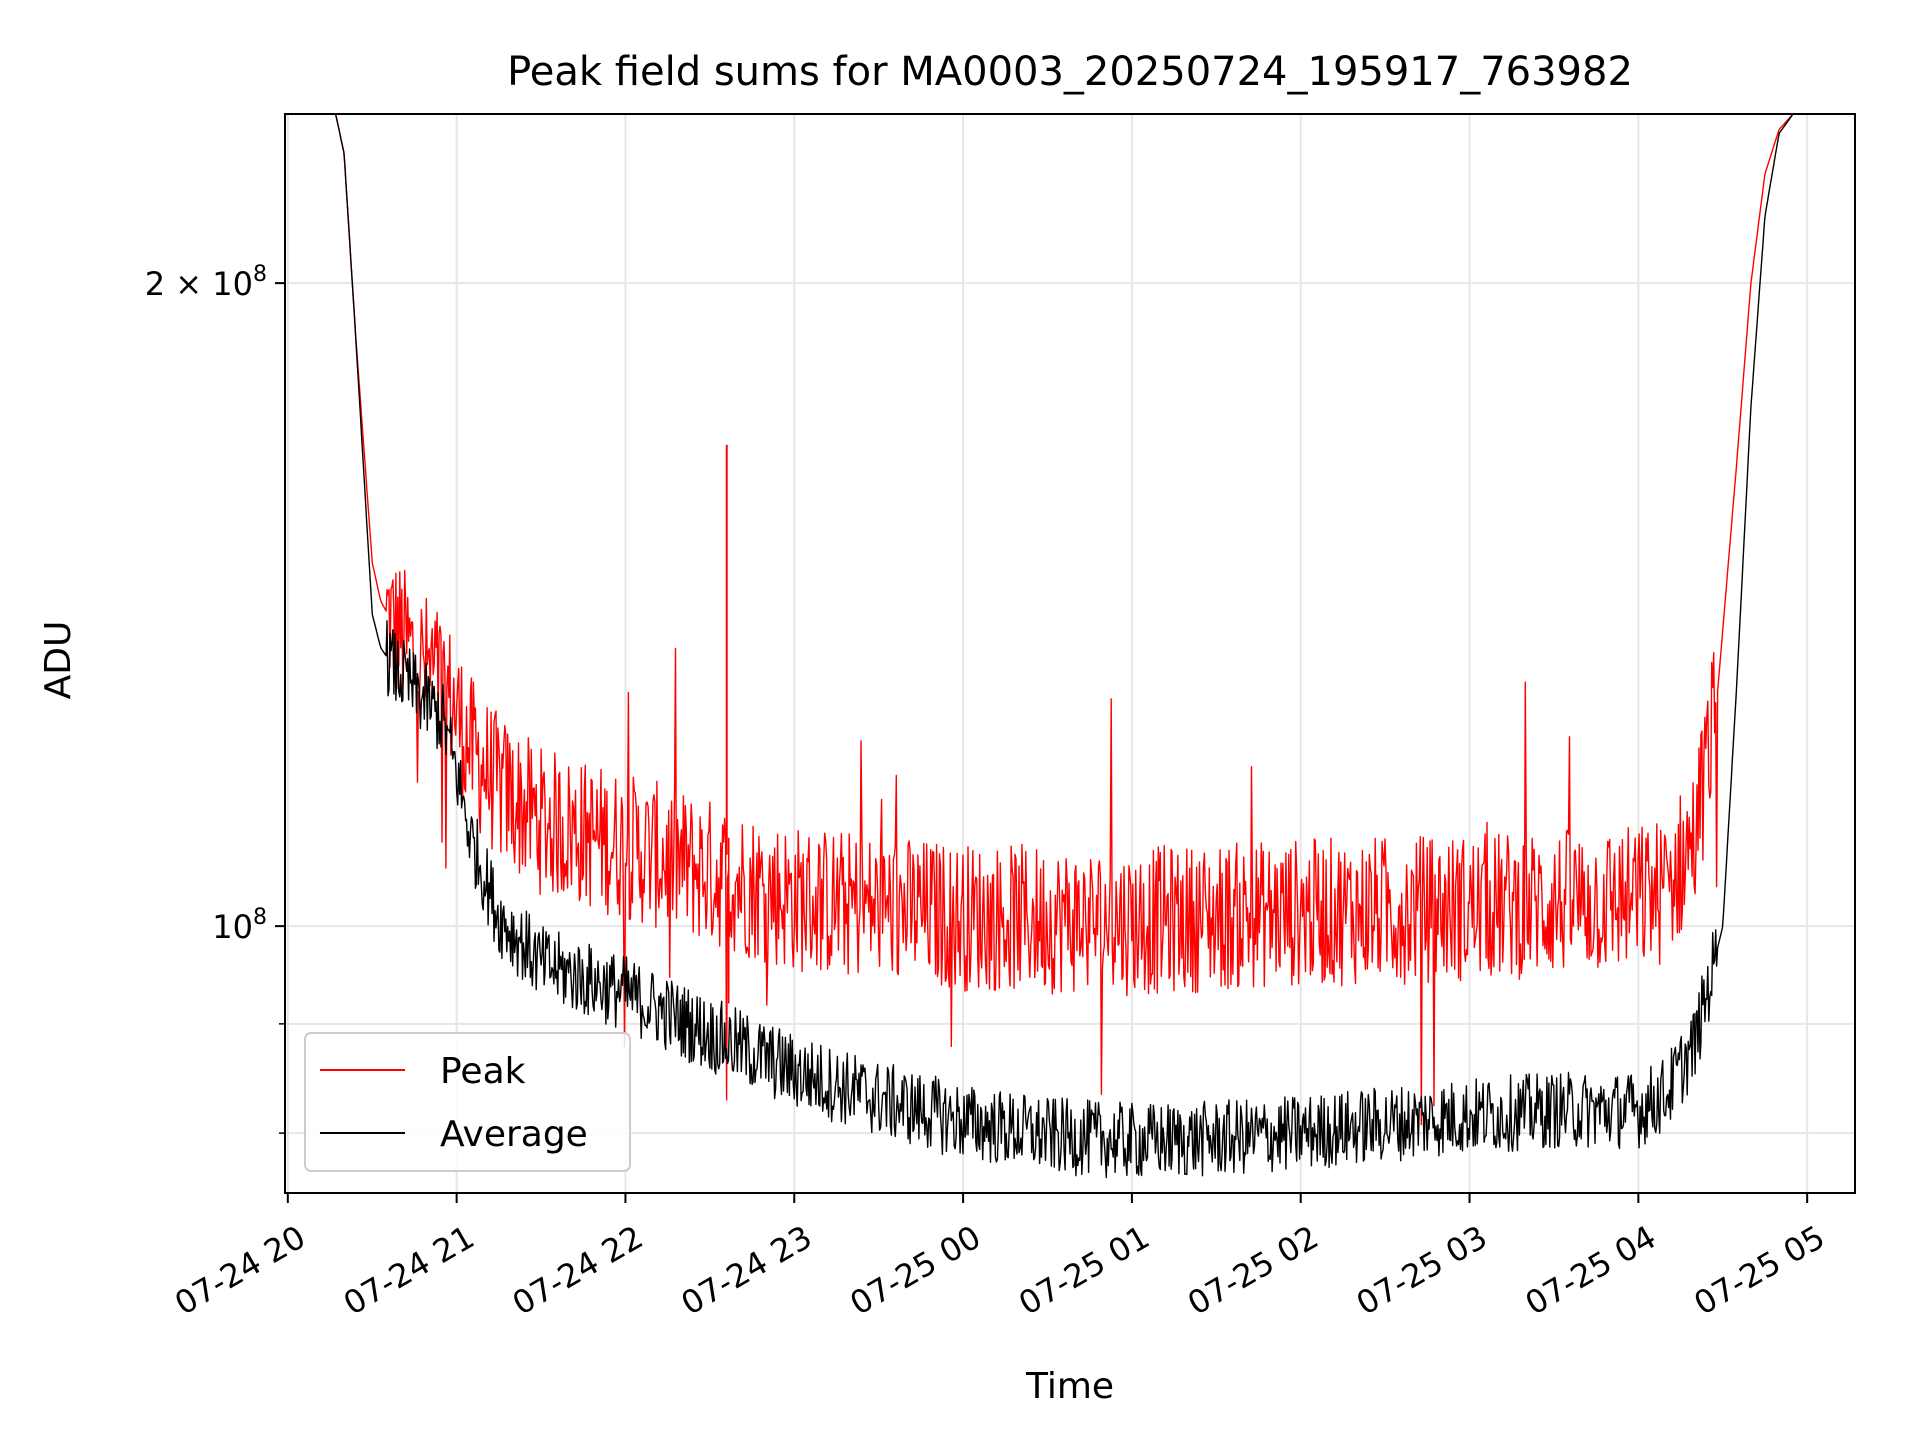 The image size is (1920, 1440). I want to click on legend-label-average: Average, so click(514, 1134).